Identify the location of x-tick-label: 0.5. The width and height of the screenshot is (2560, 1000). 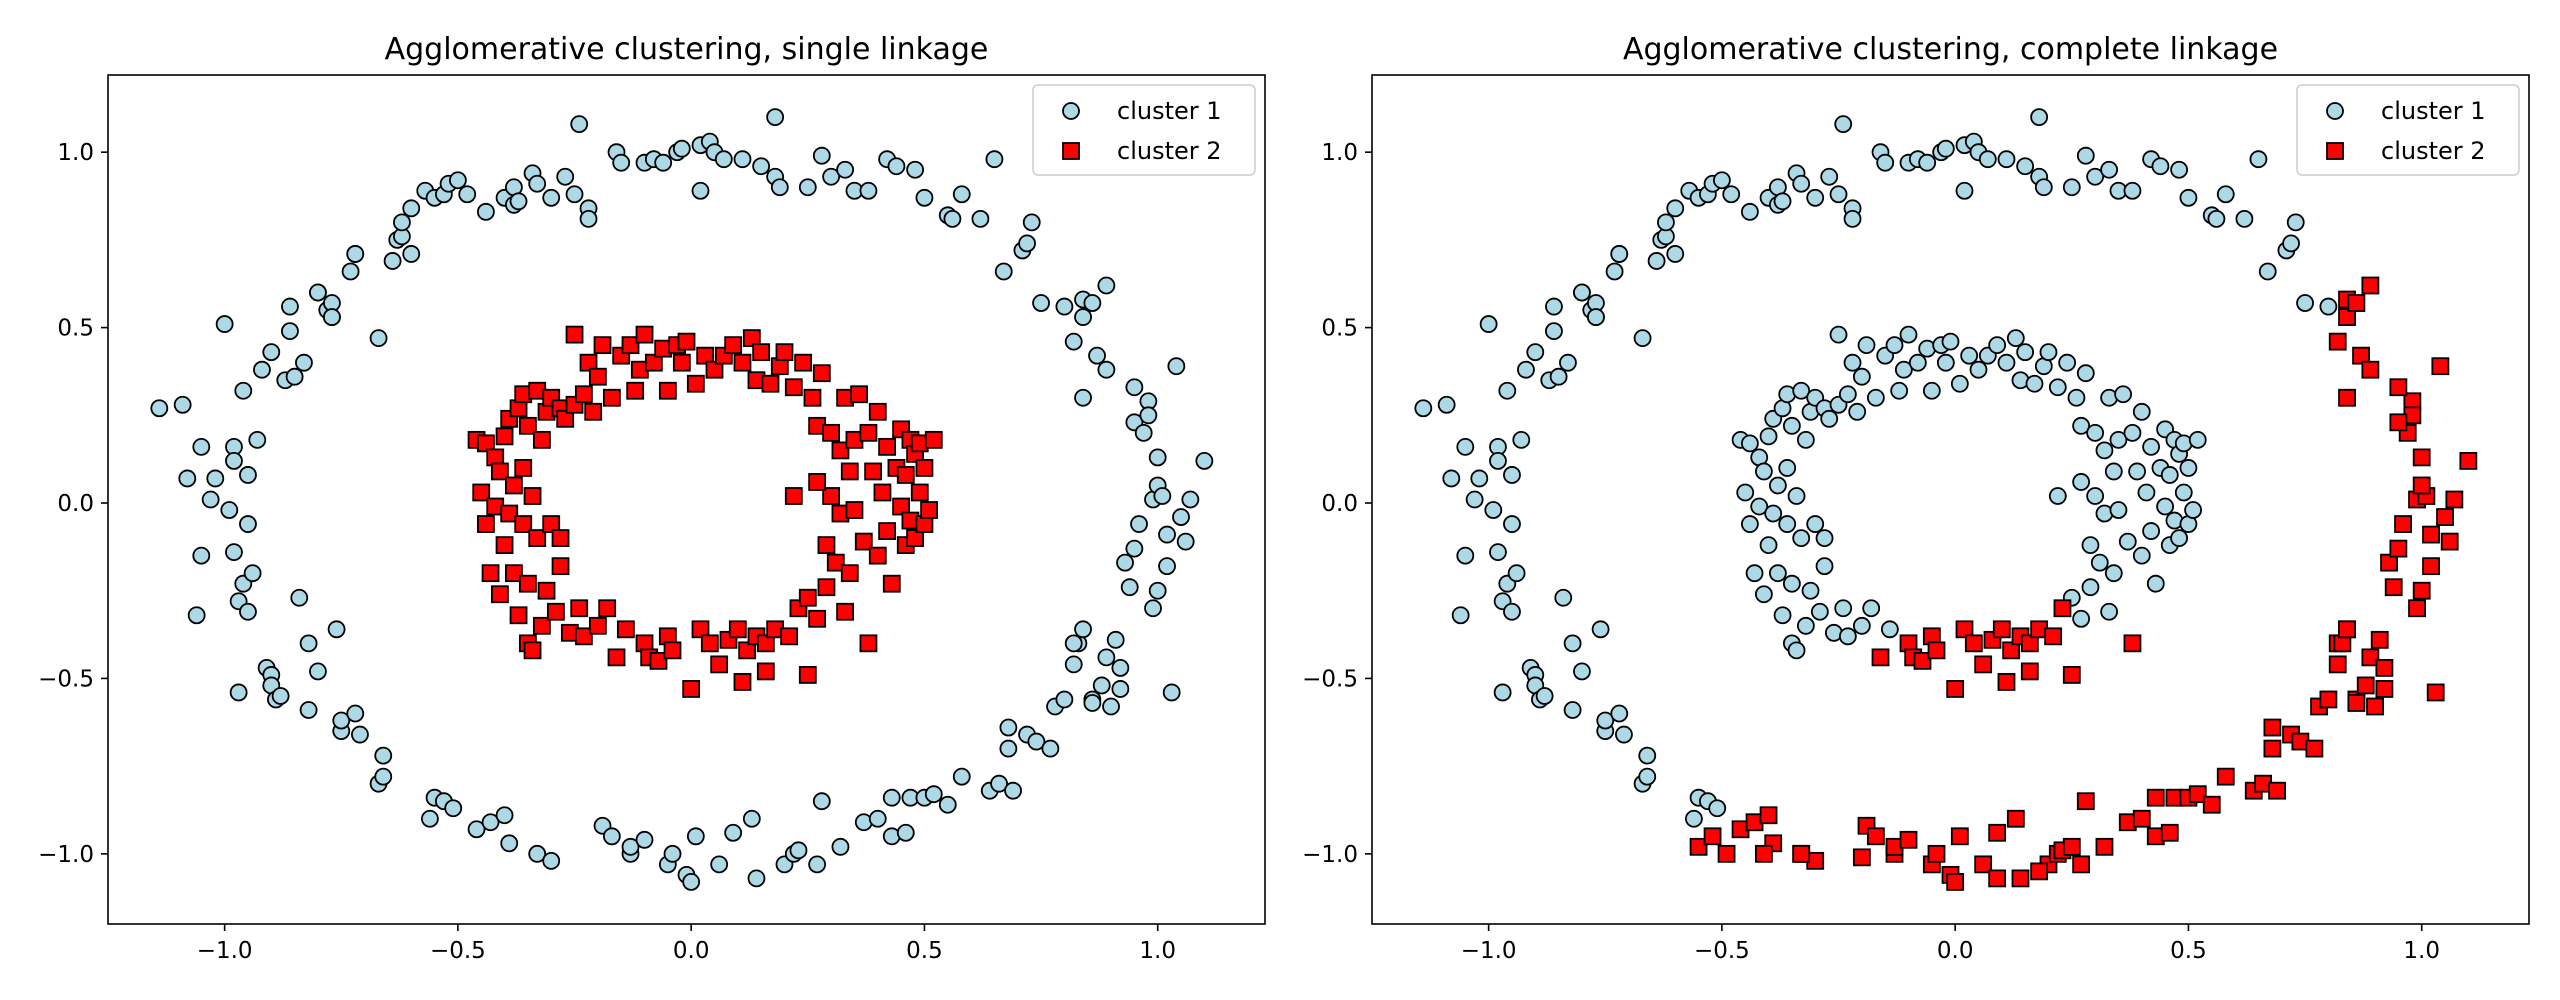
(2188, 951).